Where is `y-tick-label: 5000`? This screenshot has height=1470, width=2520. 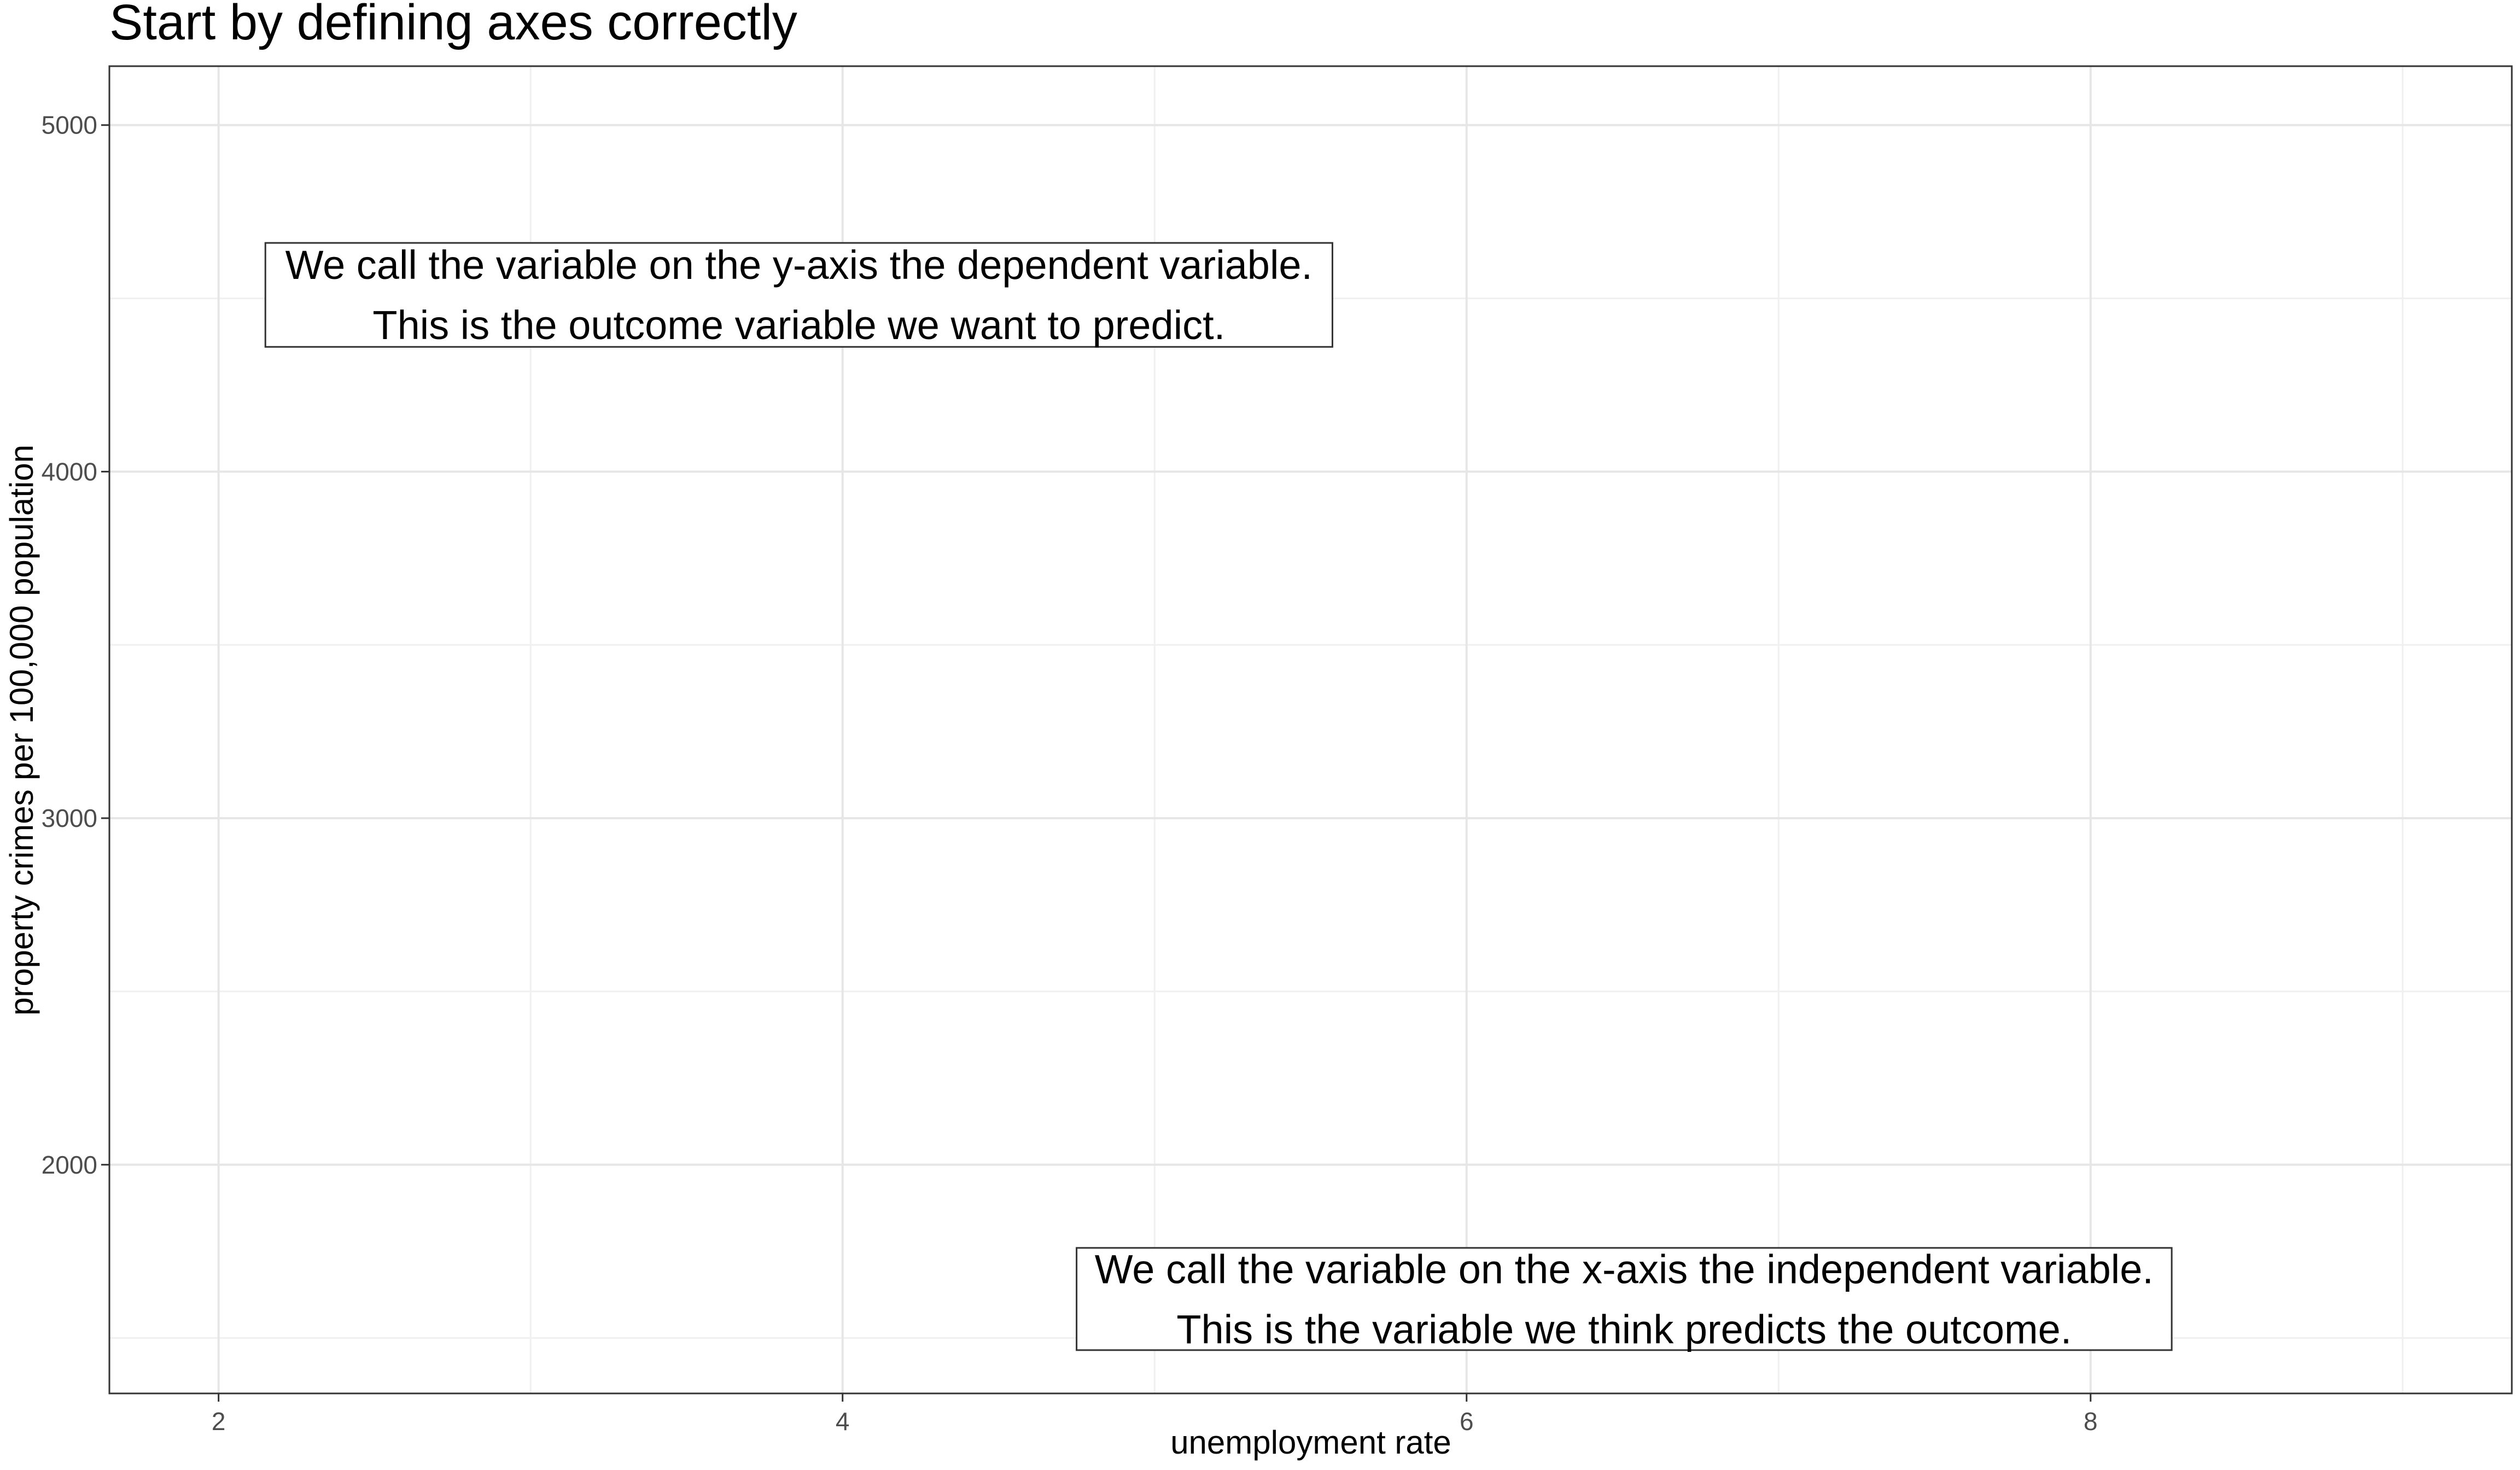
y-tick-label: 5000 is located at coordinates (69, 125).